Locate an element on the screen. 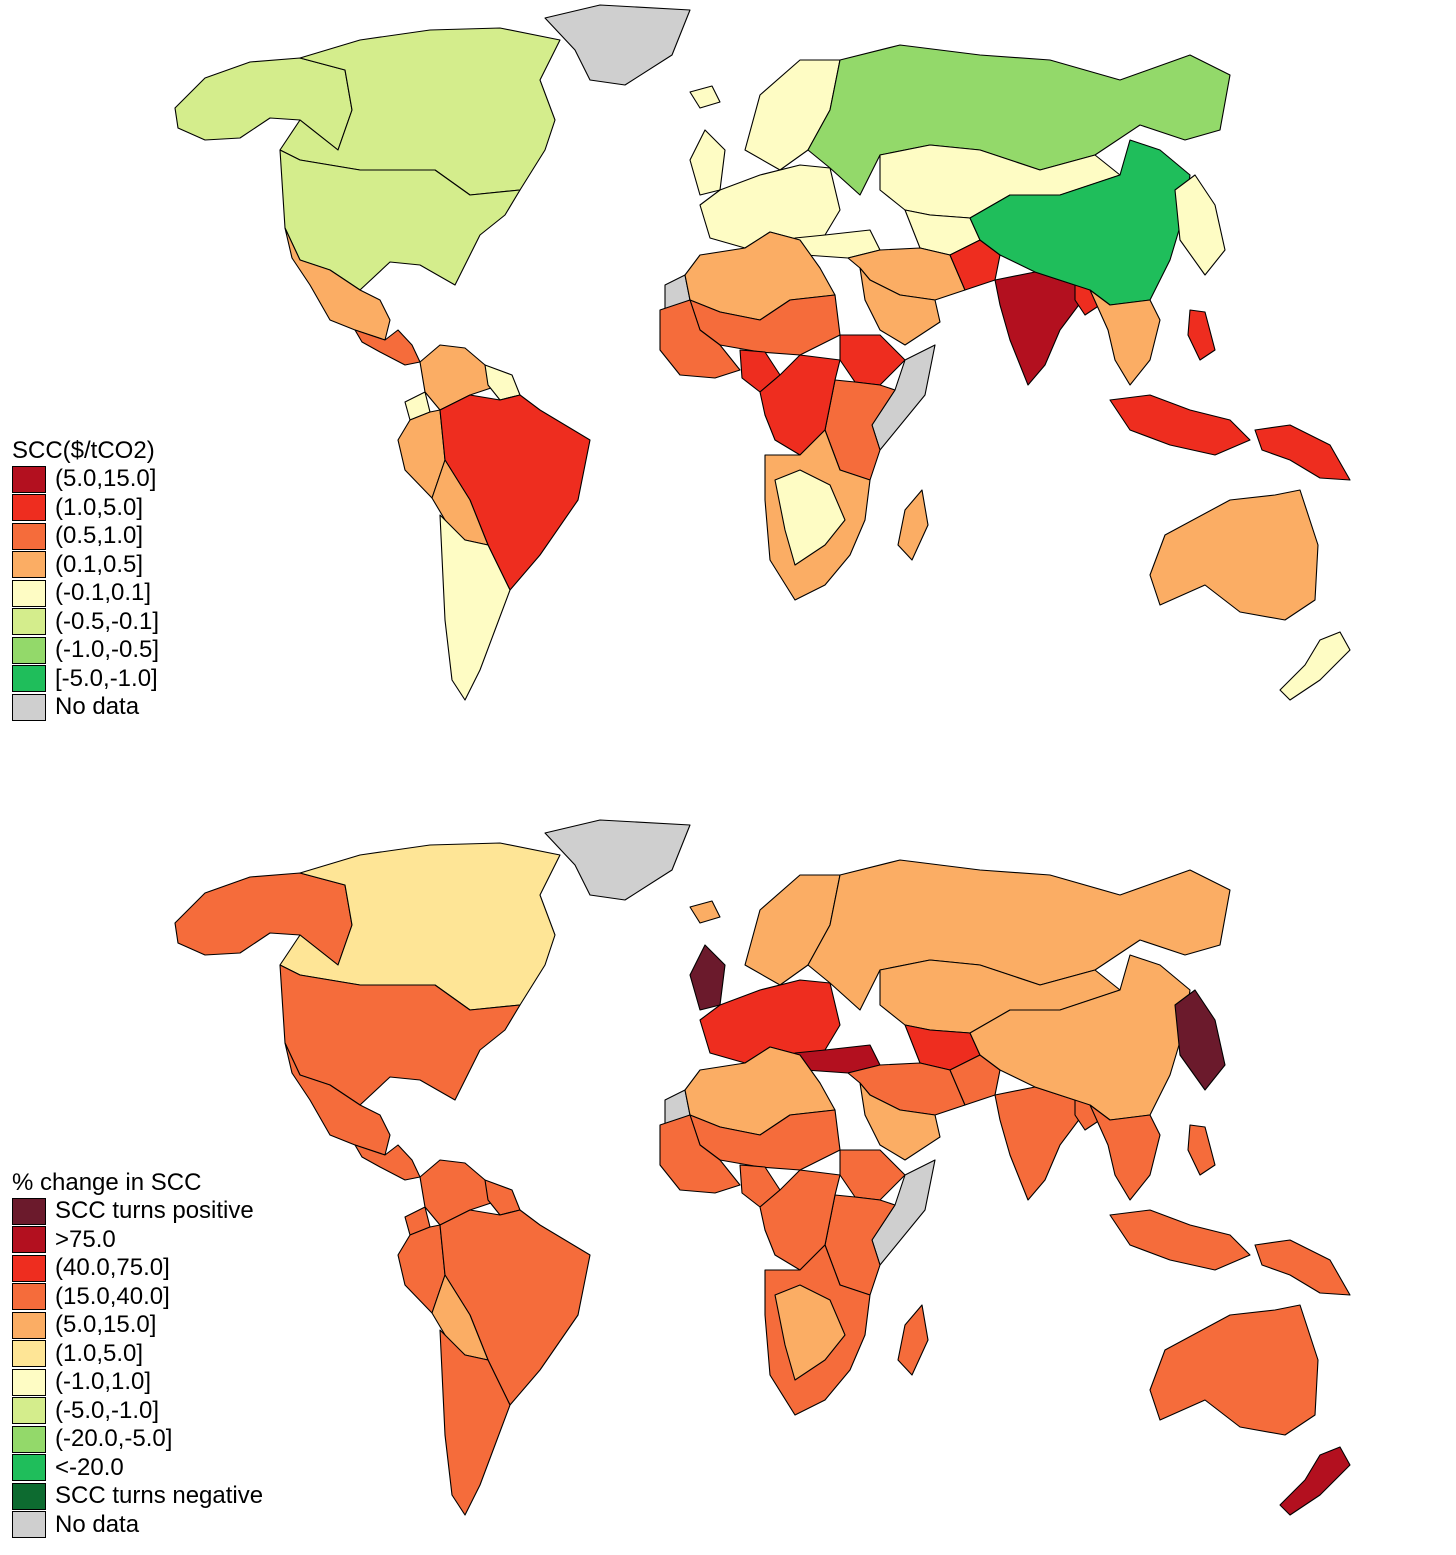 Image resolution: width=1456 pixels, height=1555 pixels. legend-label: (-0.1,0.1] is located at coordinates (103, 593).